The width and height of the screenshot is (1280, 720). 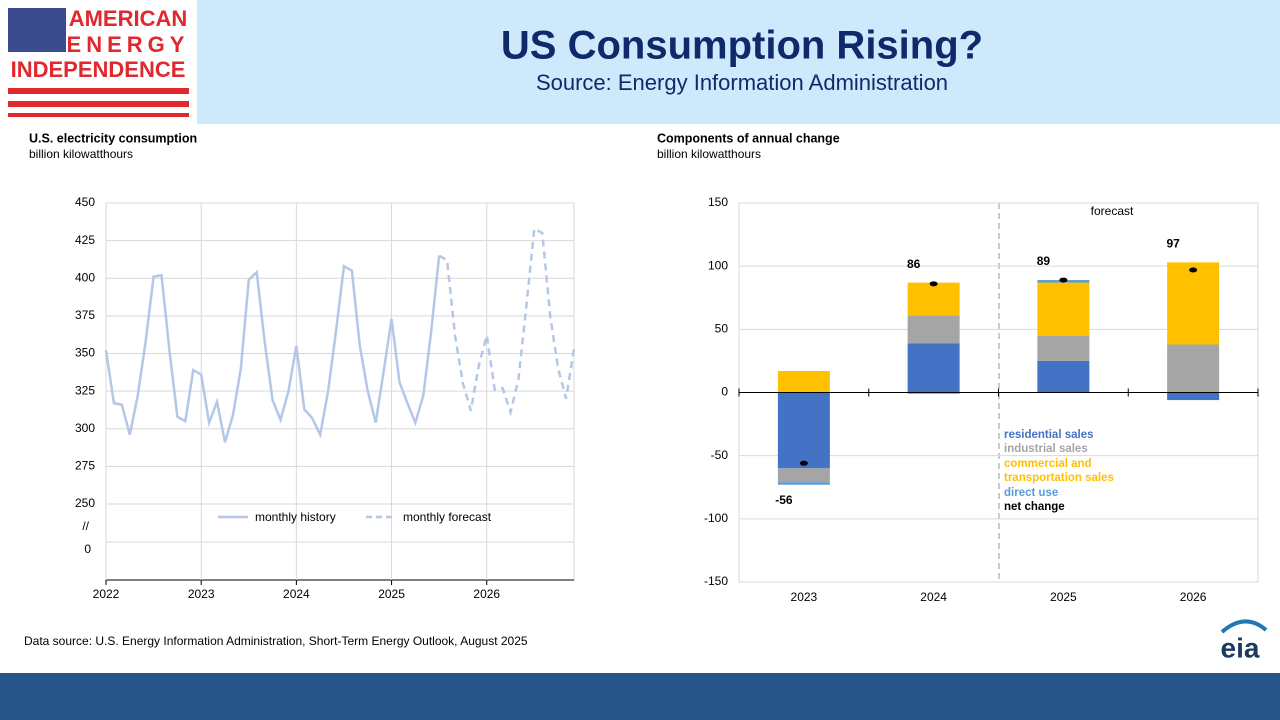 I want to click on y-tick-label: 100, so click(x=718, y=265).